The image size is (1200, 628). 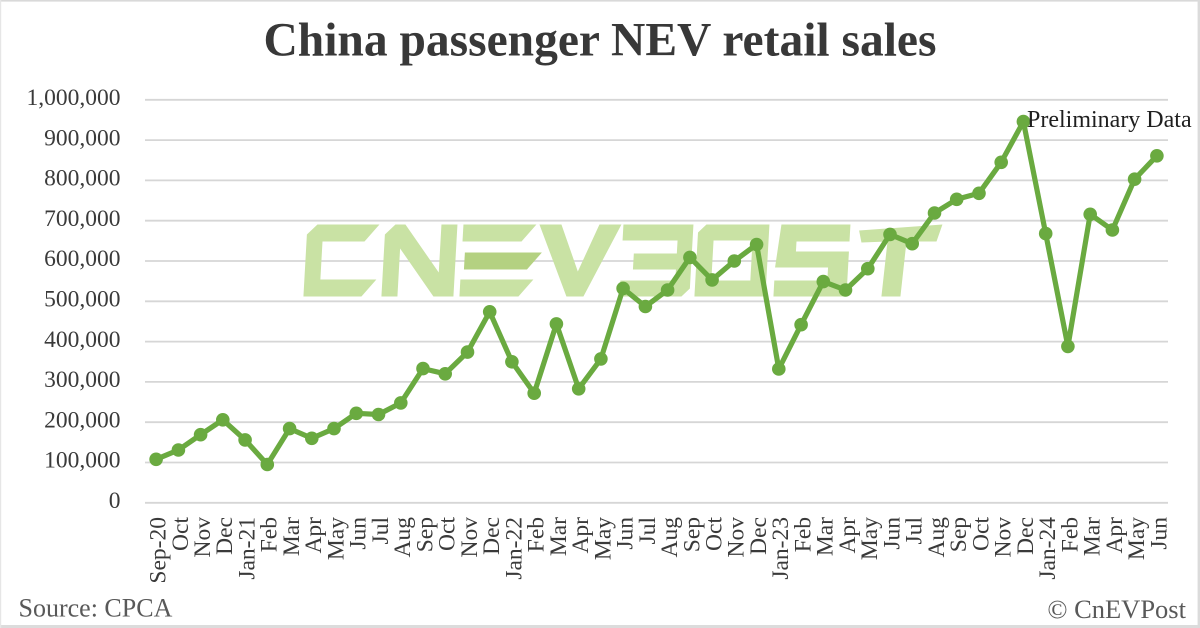 I want to click on svg-text: 900,000, so click(x=82, y=138).